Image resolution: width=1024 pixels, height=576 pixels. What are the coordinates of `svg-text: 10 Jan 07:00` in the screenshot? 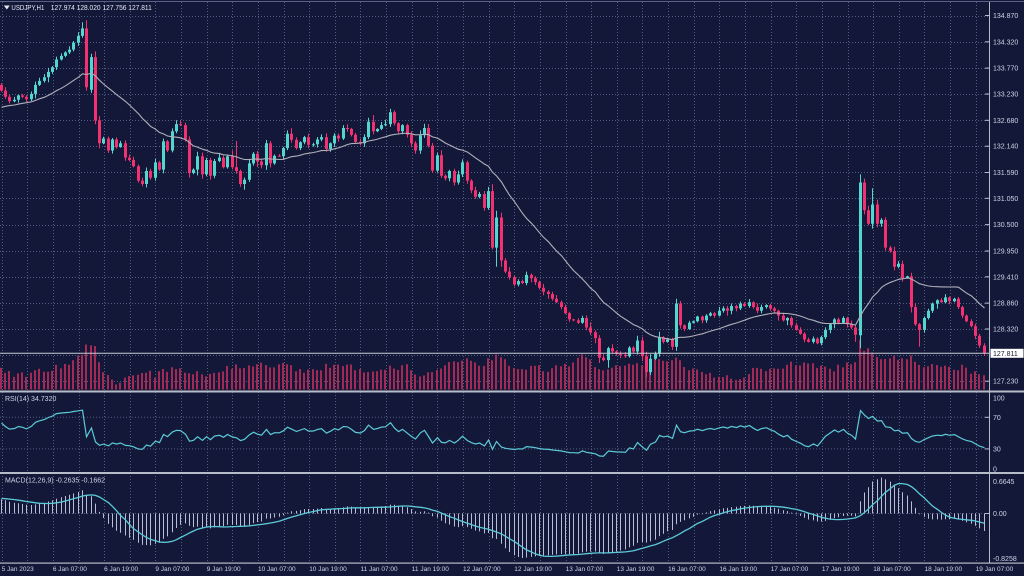 It's located at (277, 569).